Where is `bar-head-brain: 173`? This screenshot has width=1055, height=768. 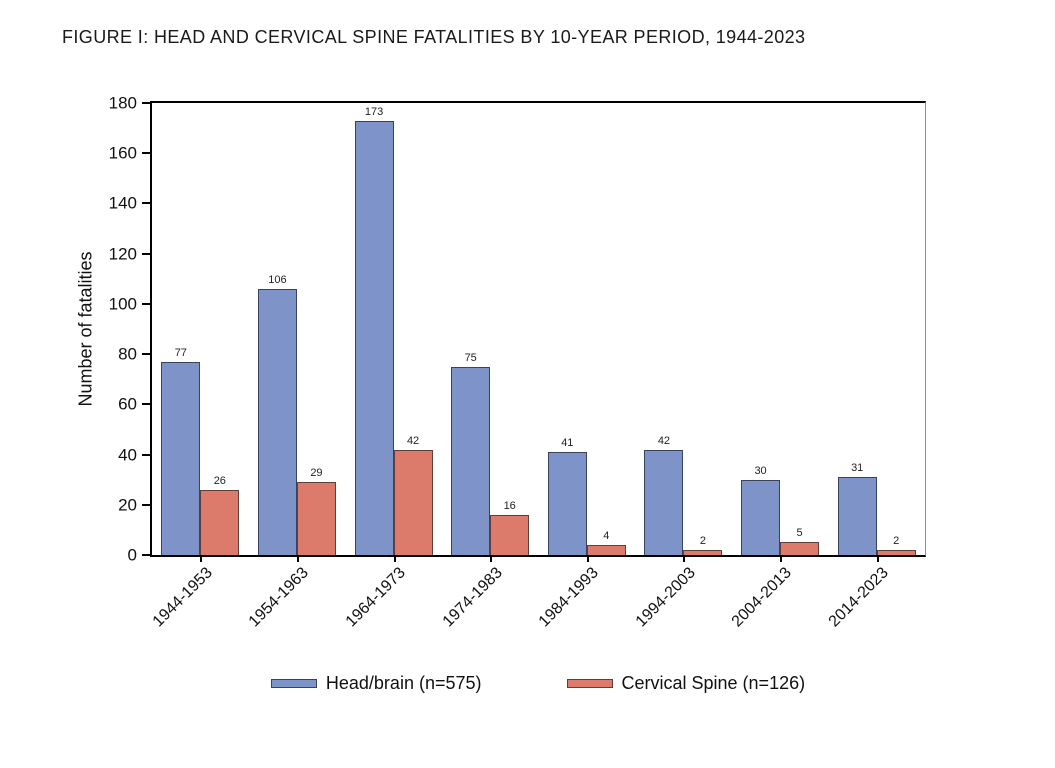
bar-head-brain: 173 is located at coordinates (374, 330).